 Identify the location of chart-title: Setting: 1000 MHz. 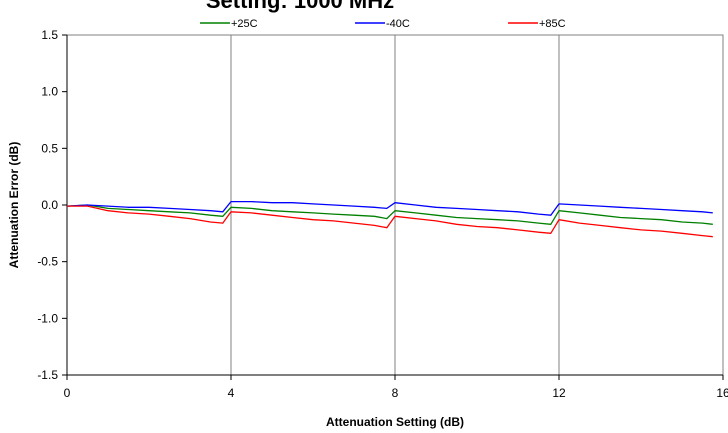
(300, 6).